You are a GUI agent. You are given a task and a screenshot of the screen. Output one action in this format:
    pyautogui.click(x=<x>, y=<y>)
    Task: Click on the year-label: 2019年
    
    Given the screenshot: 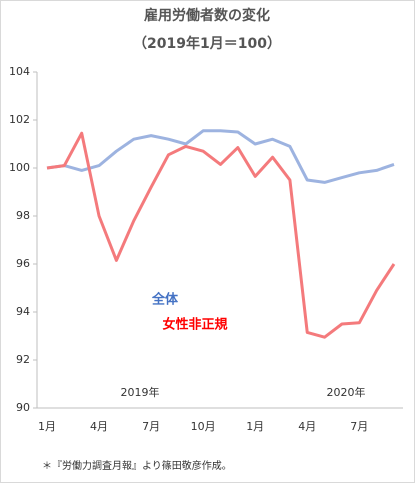 What is the action you would take?
    pyautogui.click(x=140, y=392)
    